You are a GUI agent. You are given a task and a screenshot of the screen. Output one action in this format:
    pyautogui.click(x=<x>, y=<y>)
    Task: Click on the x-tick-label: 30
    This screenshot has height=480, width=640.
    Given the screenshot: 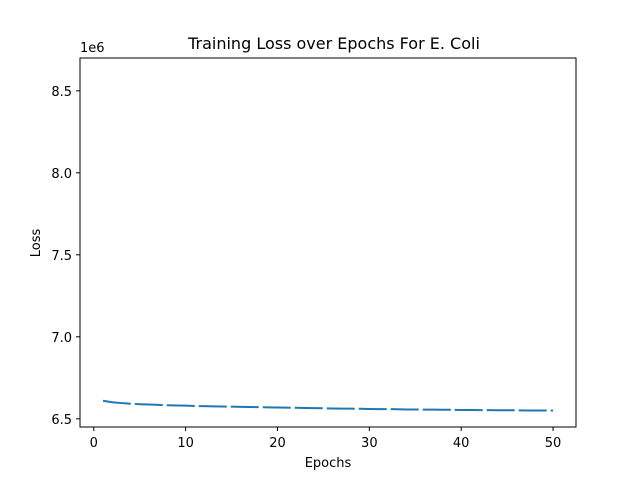 What is the action you would take?
    pyautogui.click(x=369, y=443)
    